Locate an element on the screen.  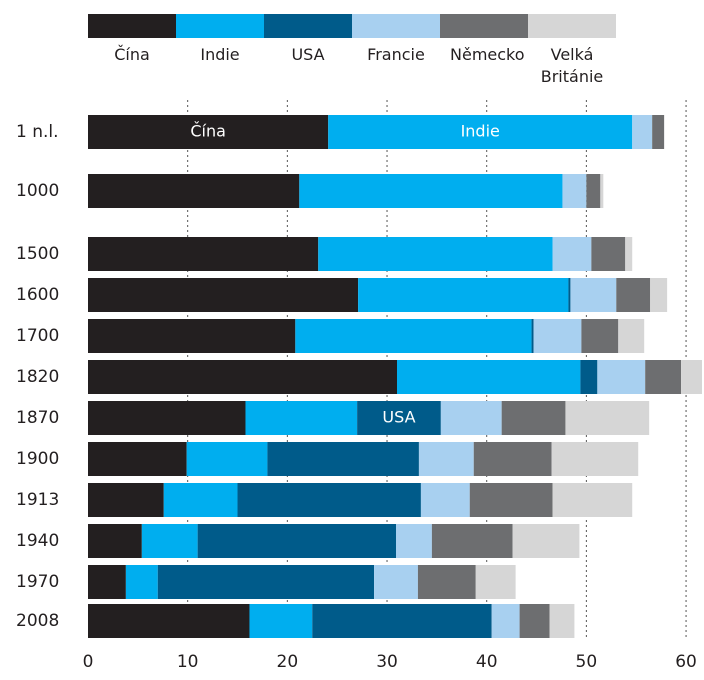
legend-item: Německo is located at coordinates (484, 51).